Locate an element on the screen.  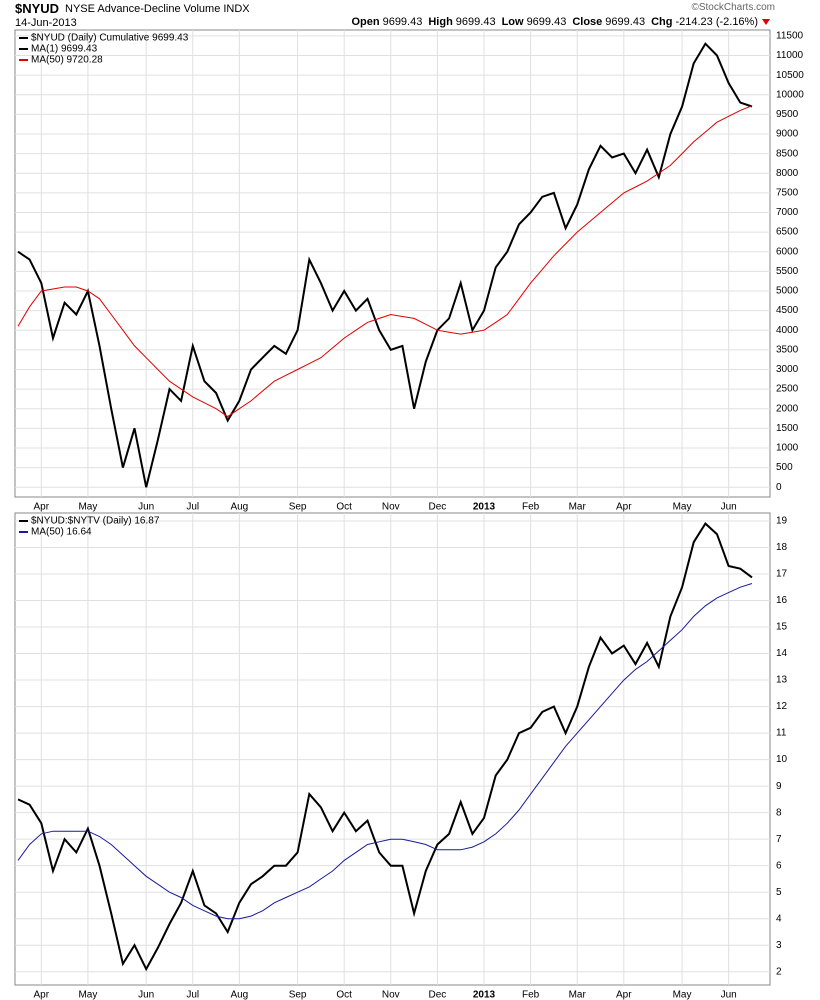
legend-label: MA(1) 9699.43 is located at coordinates (64, 49).